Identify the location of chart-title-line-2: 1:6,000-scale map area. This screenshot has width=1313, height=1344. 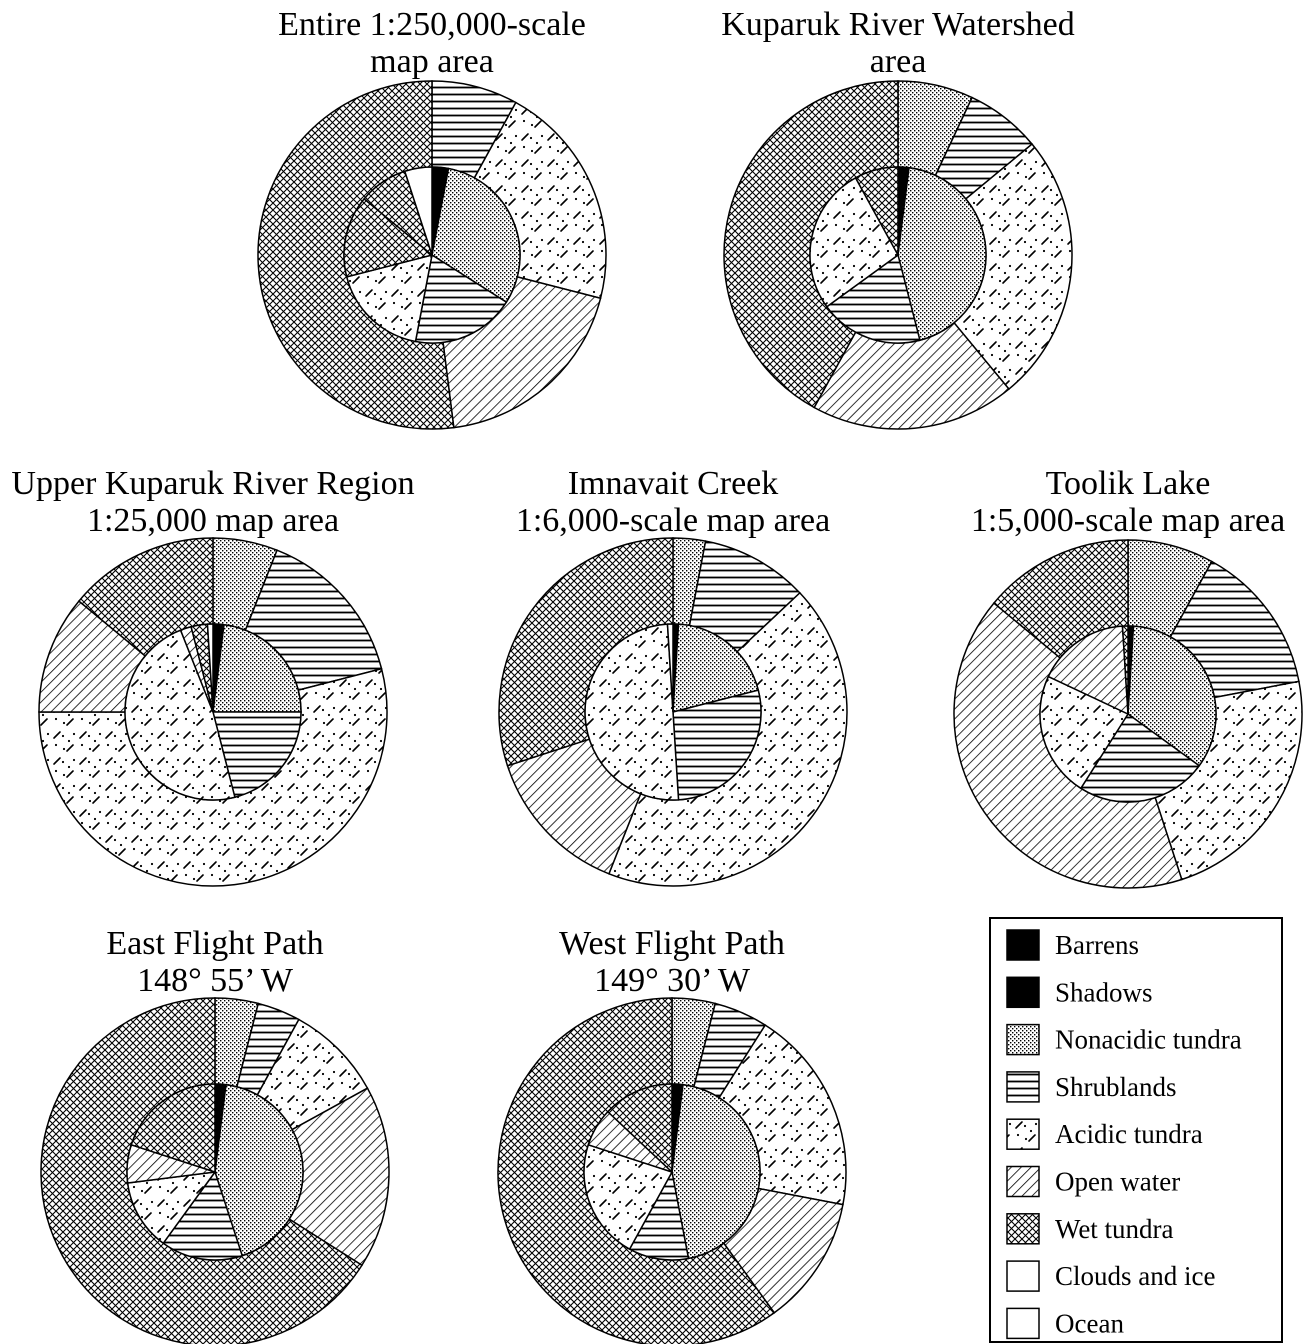
(673, 520).